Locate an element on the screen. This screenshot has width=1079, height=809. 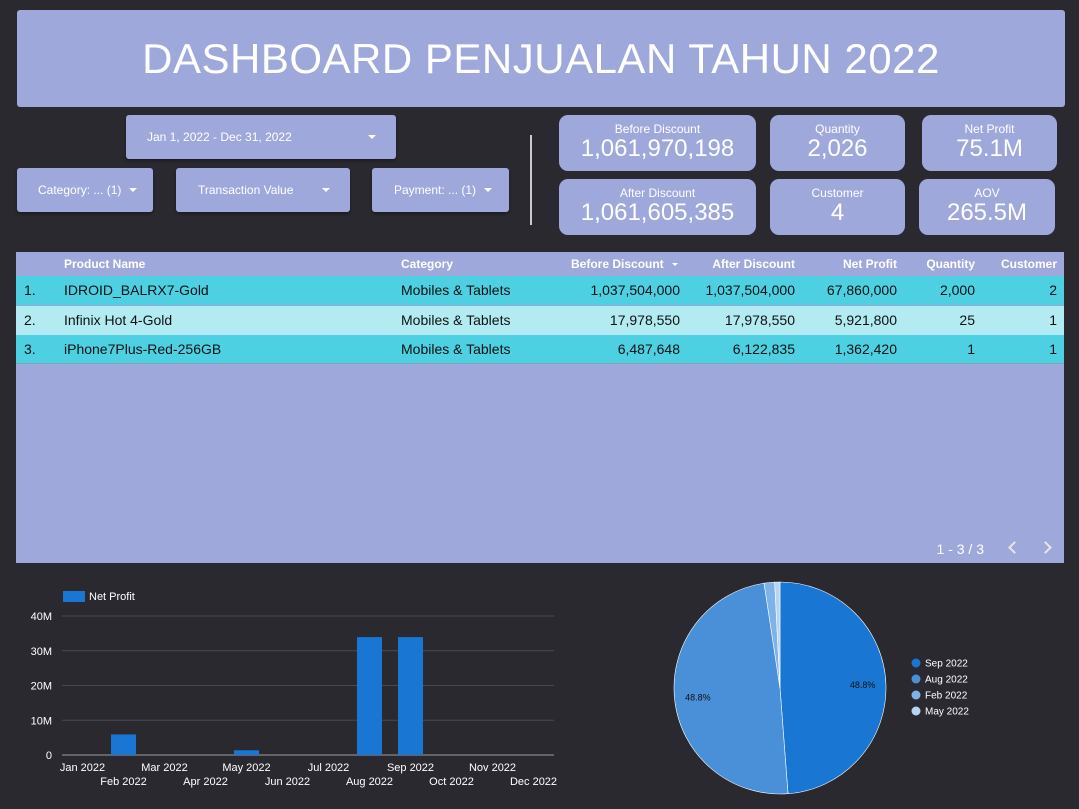
legend-label: Sep 2022 is located at coordinates (946, 664).